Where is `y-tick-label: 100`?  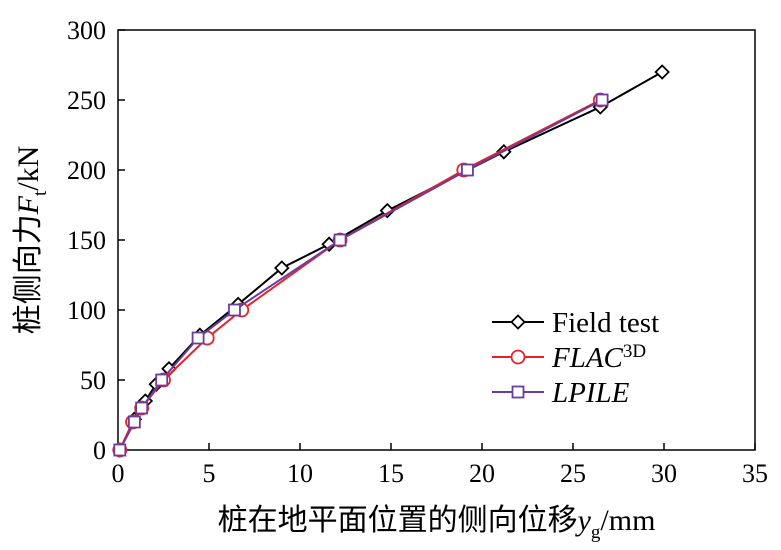
y-tick-label: 100 is located at coordinates (86, 310).